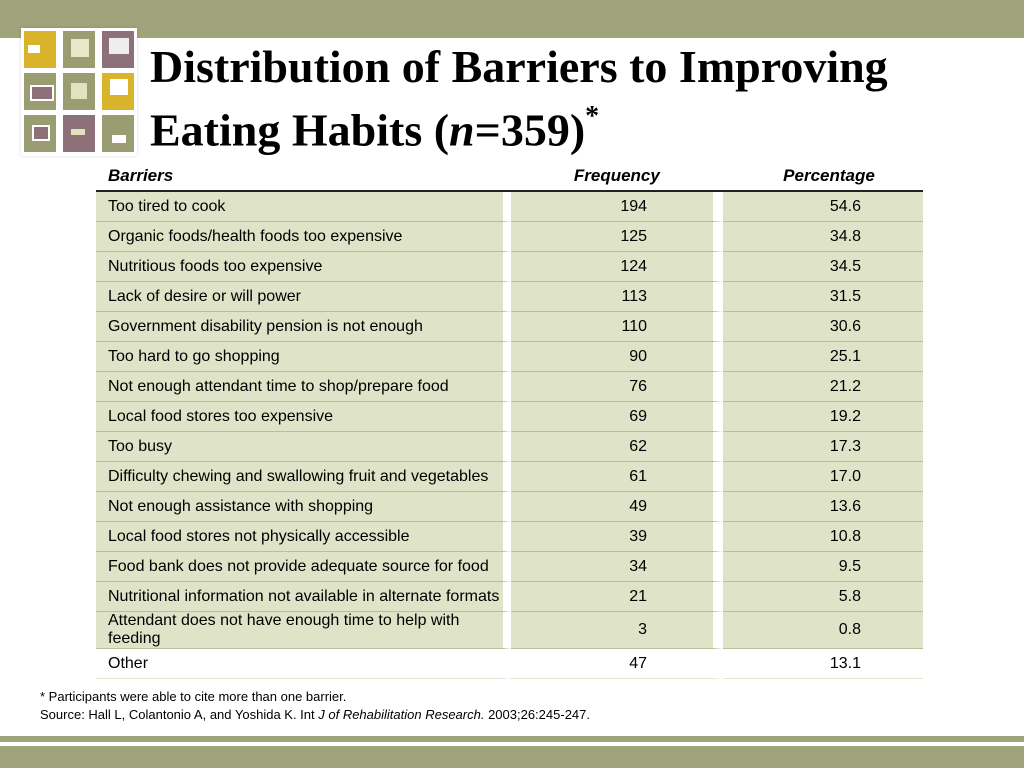  Describe the element at coordinates (303, 507) in the screenshot. I see `barrier-cell: Not enough assistance with shopping` at that location.